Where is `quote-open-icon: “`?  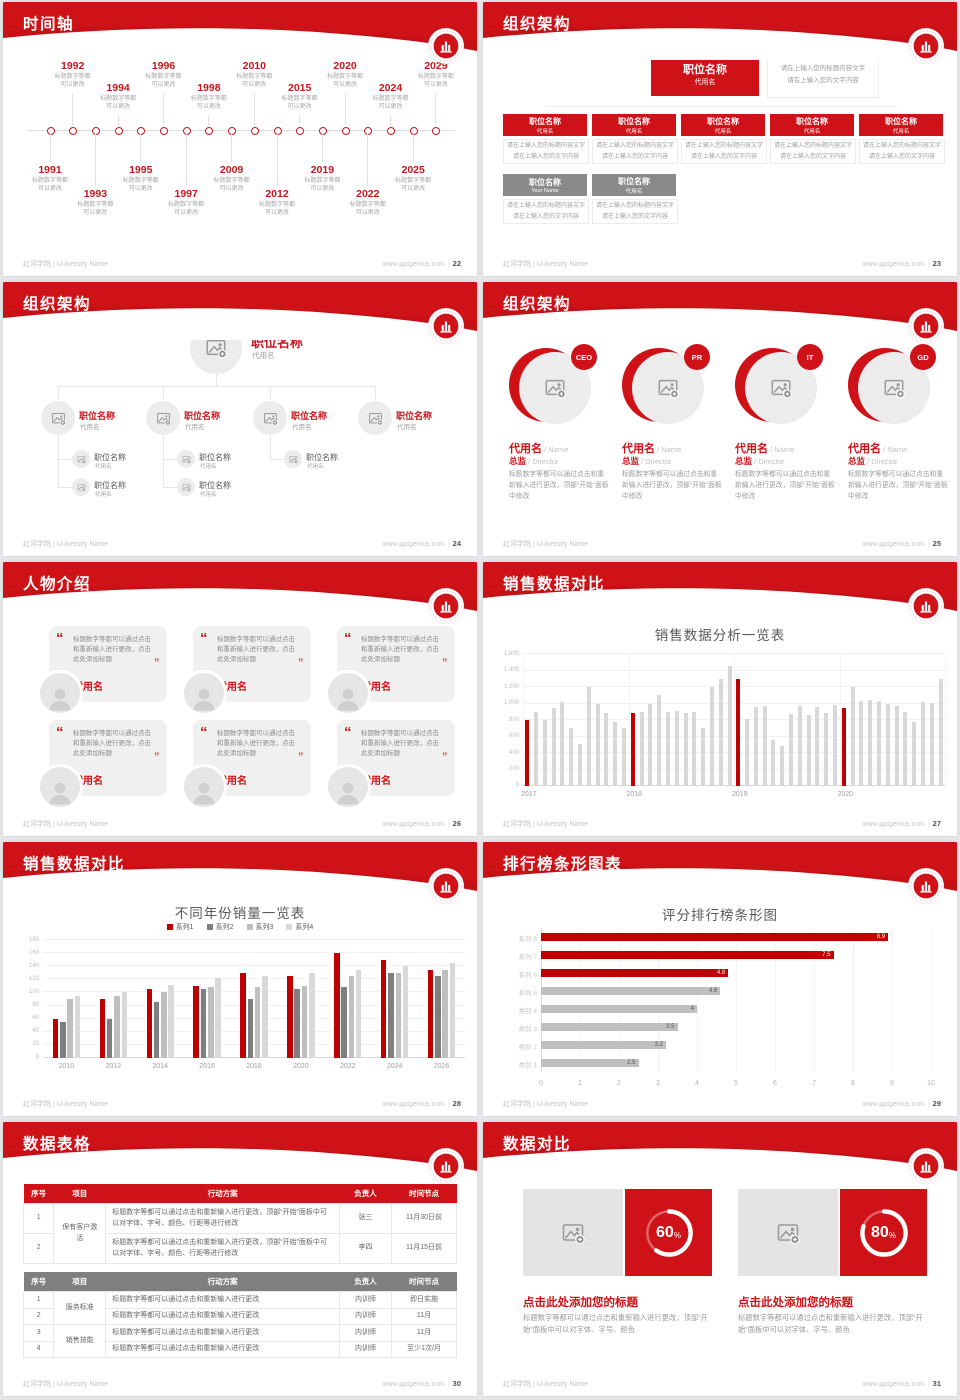 quote-open-icon: “ is located at coordinates (348, 732).